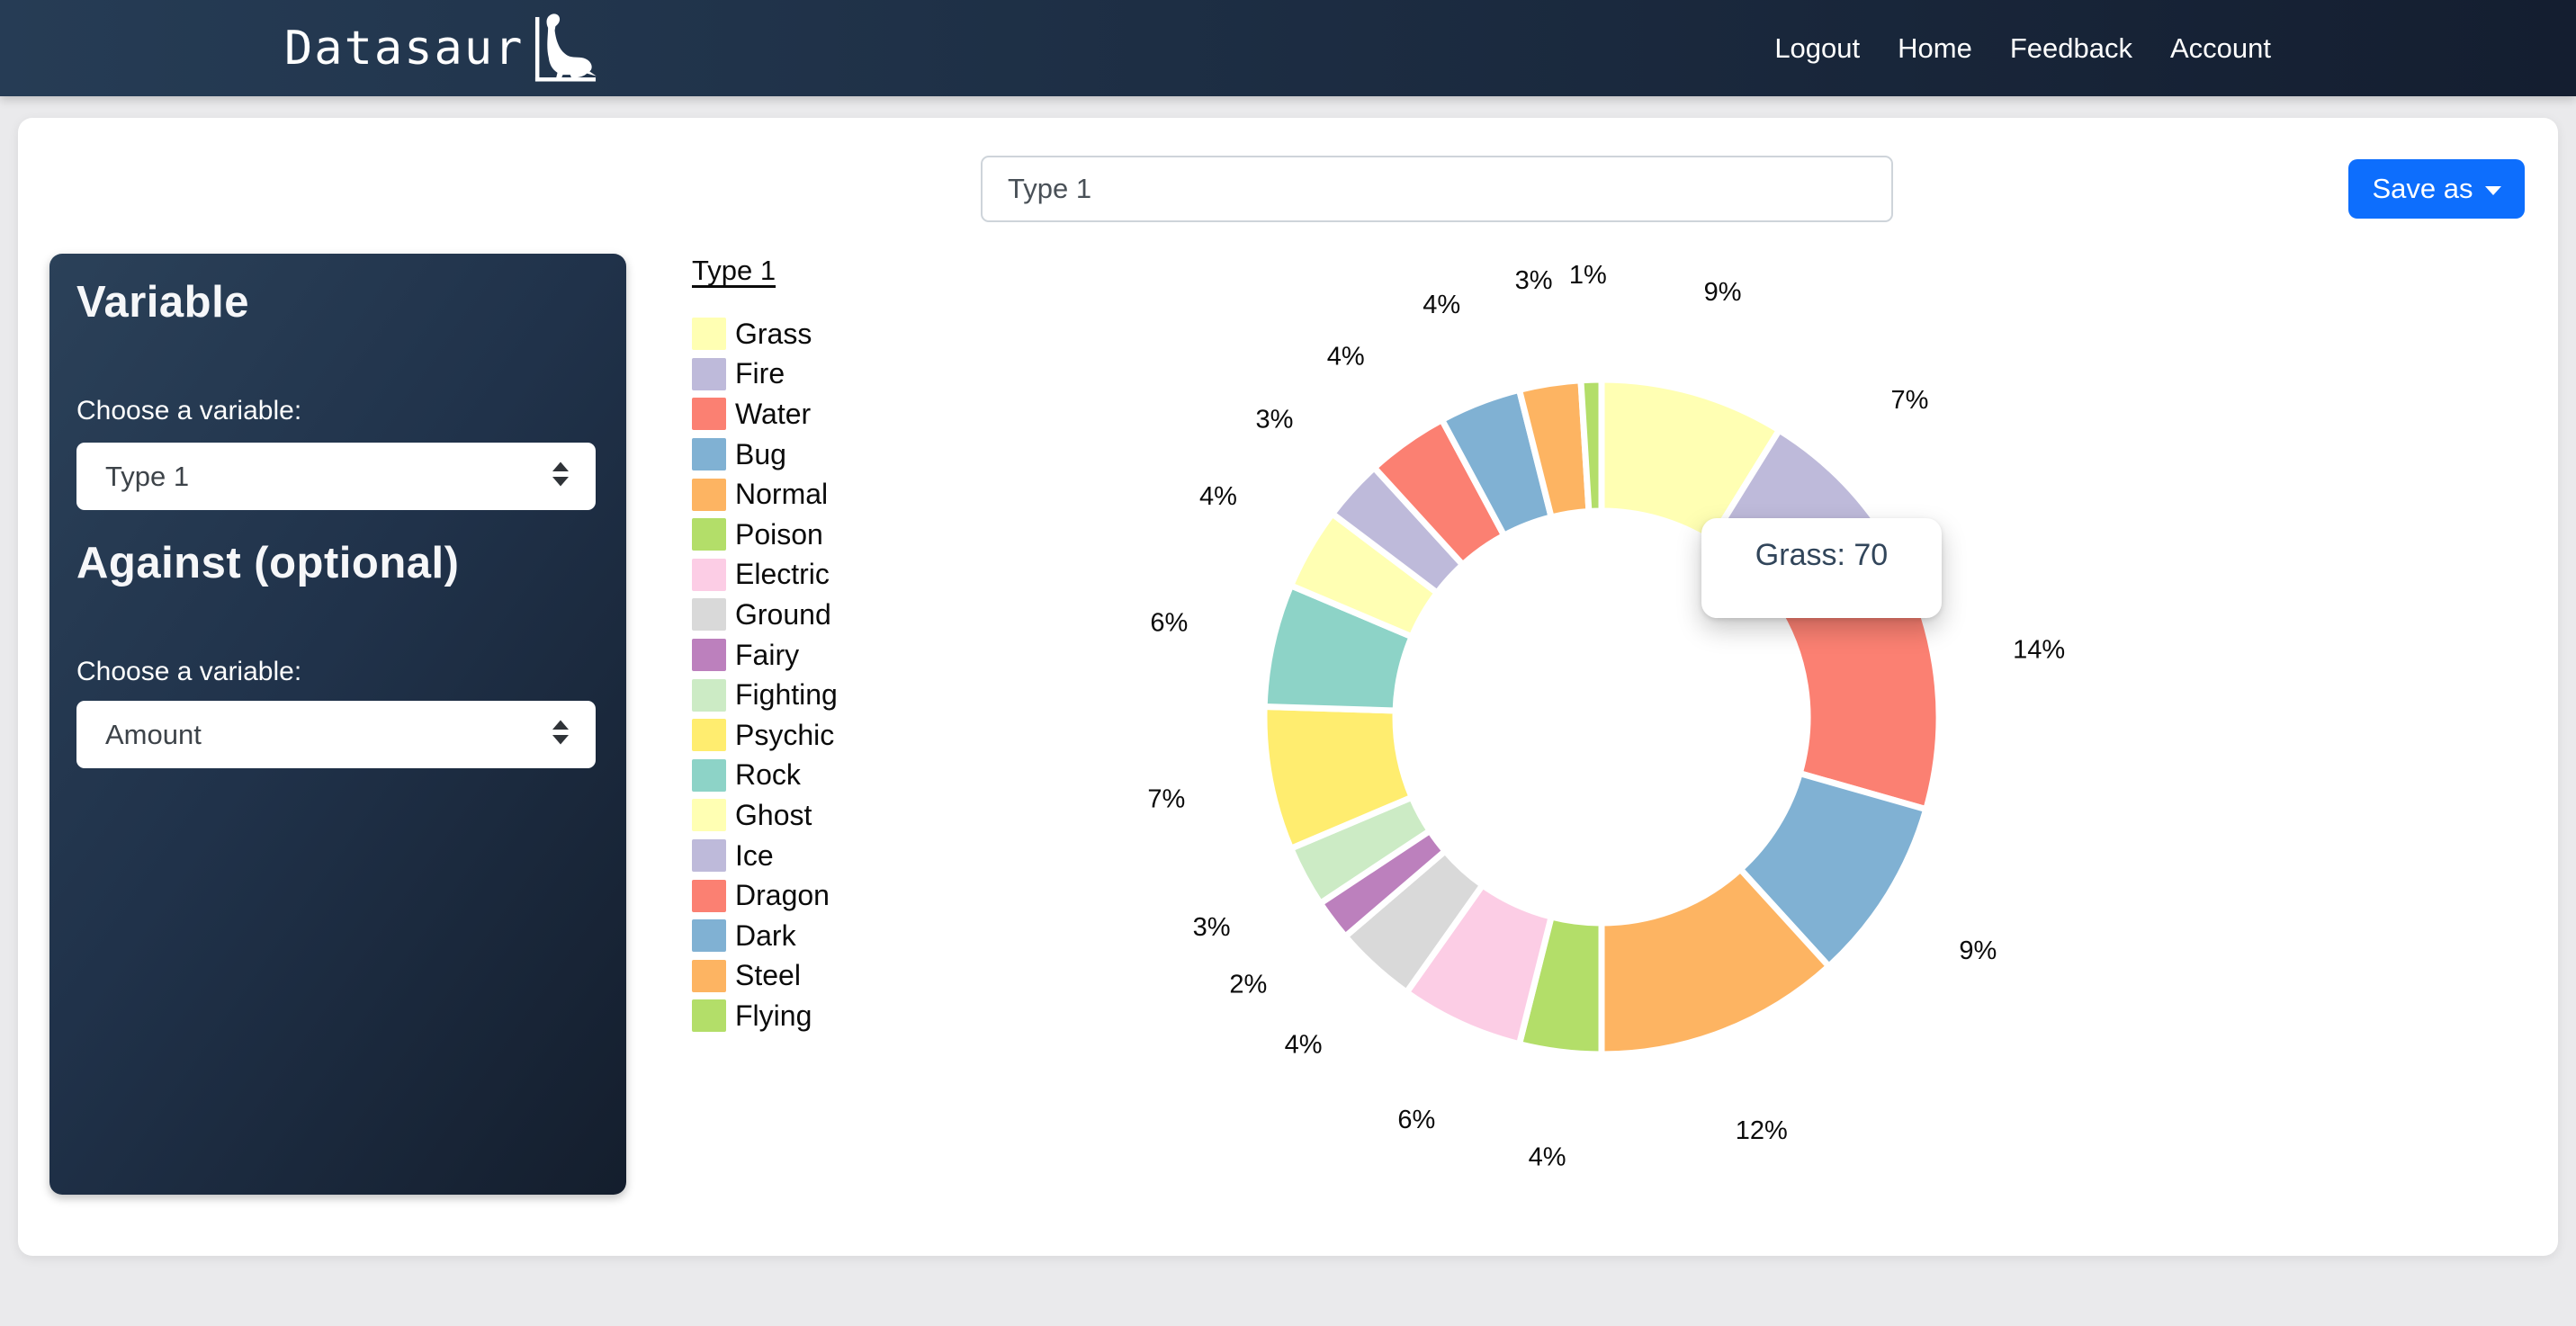  I want to click on legend-label: Bug, so click(761, 453).